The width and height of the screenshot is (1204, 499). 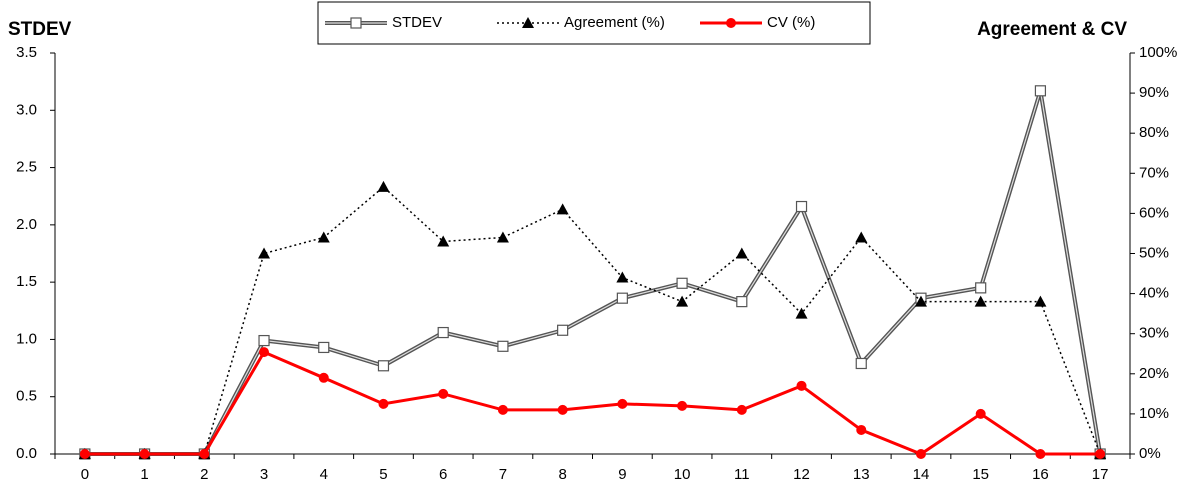 I want to click on x-tick-label: 8, so click(x=562, y=474).